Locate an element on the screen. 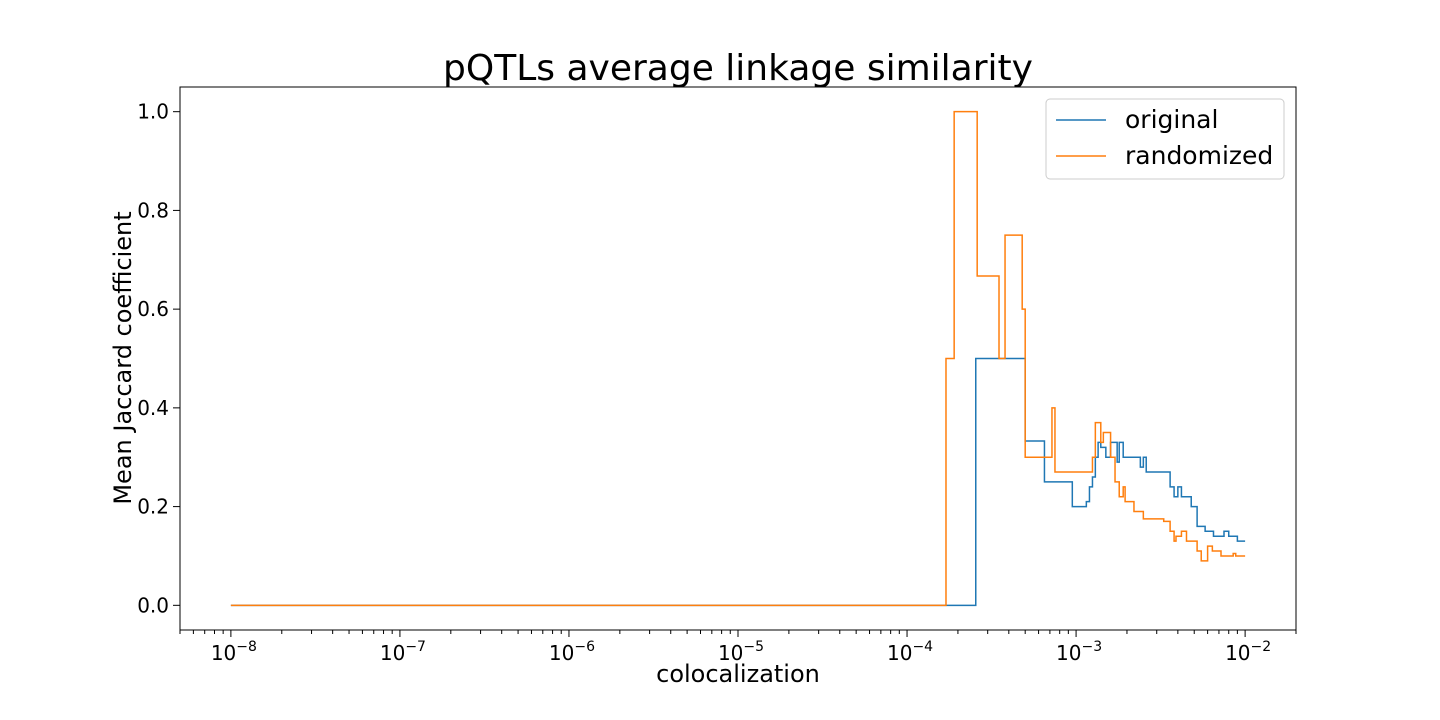  y-tick-label: 1.0 is located at coordinates (153, 112).